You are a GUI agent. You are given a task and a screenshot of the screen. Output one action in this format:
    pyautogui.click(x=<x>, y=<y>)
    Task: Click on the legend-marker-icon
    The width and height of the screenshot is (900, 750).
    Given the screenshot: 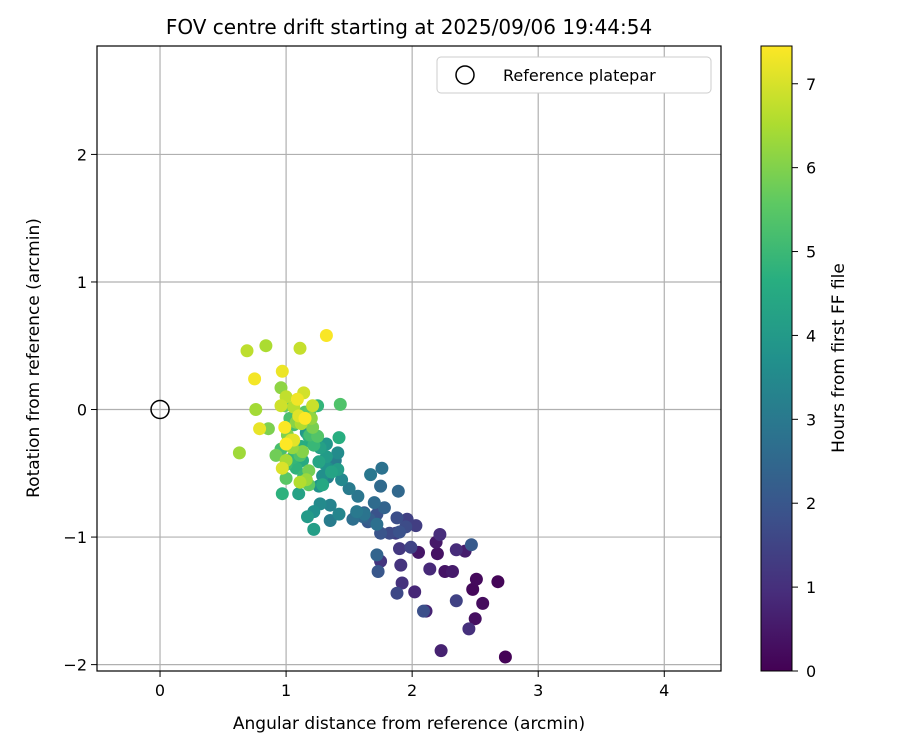 What is the action you would take?
    pyautogui.click(x=465, y=75)
    